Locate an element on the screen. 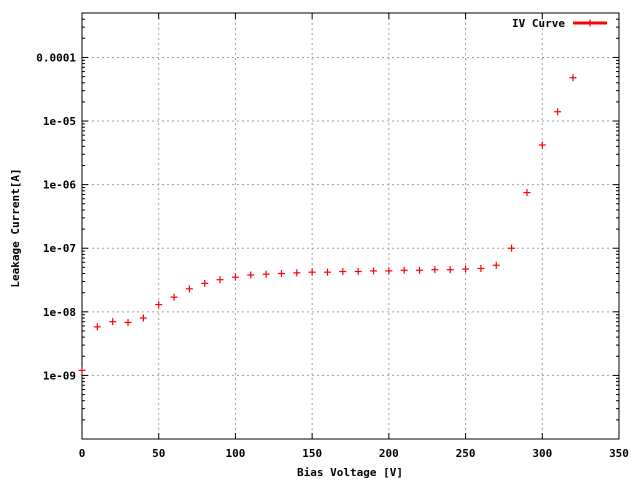 The image size is (640, 480). y-tick-label: 1e-05 is located at coordinates (59, 121).